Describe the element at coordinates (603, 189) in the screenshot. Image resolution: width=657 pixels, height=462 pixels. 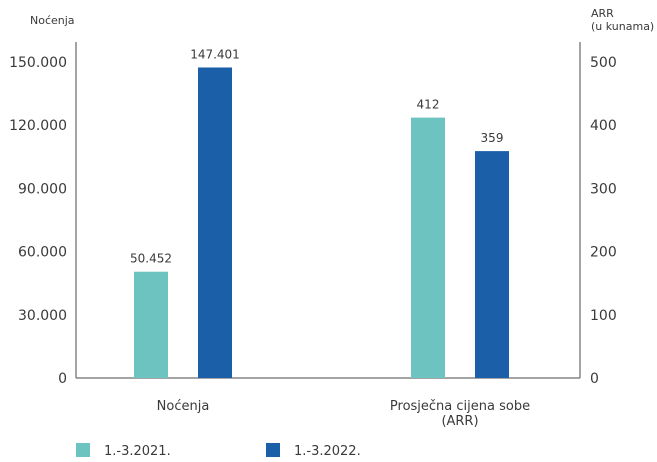
I see `right-tick-label: 300` at that location.